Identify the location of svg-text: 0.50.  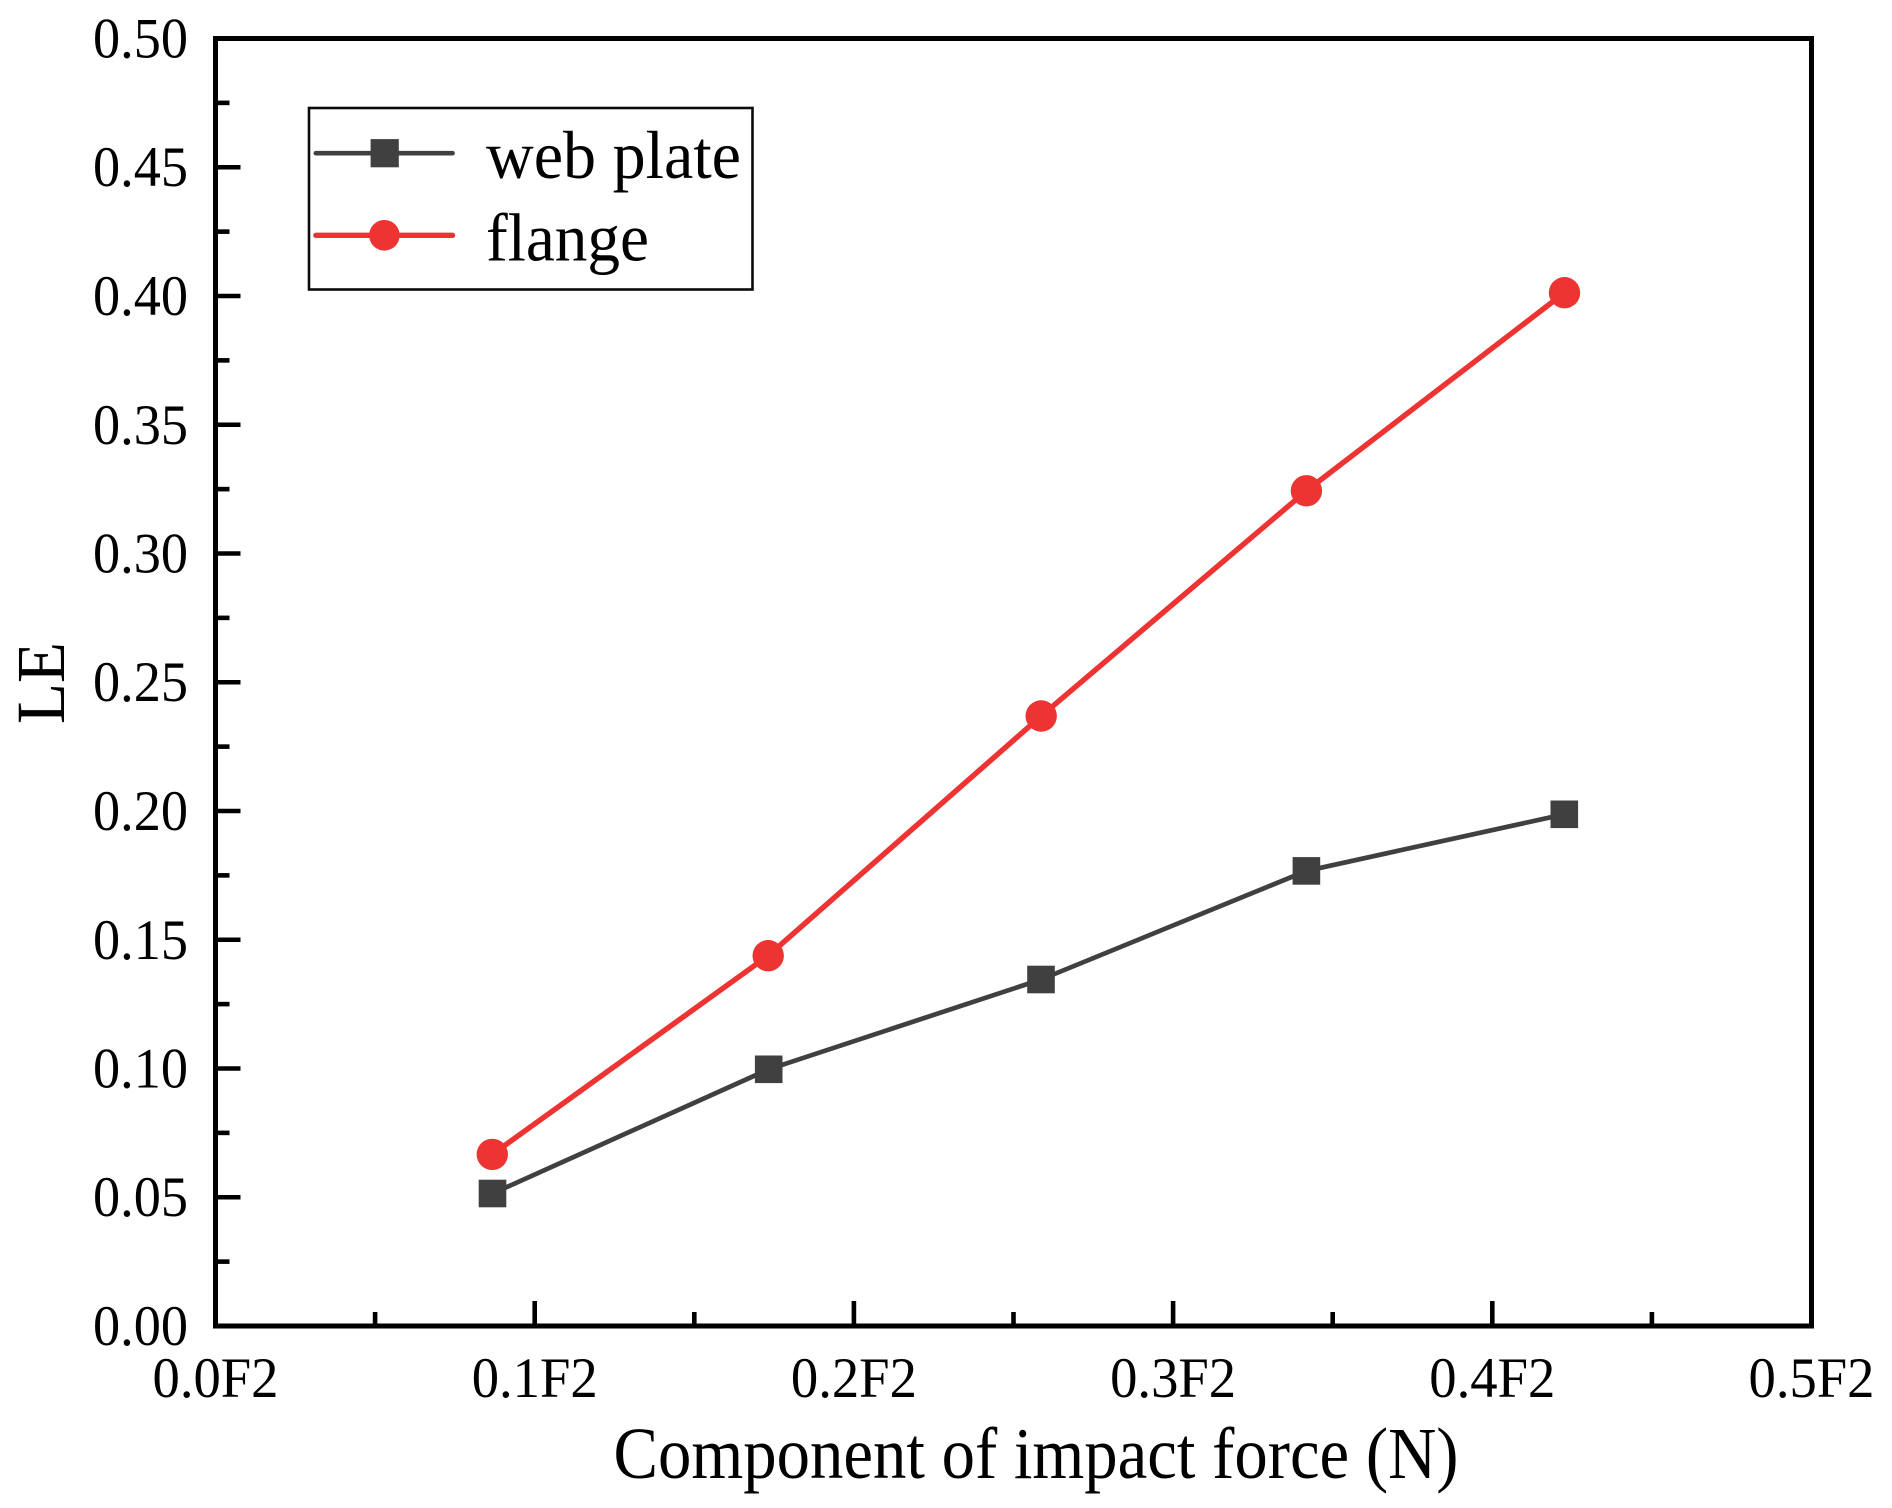
(140, 39).